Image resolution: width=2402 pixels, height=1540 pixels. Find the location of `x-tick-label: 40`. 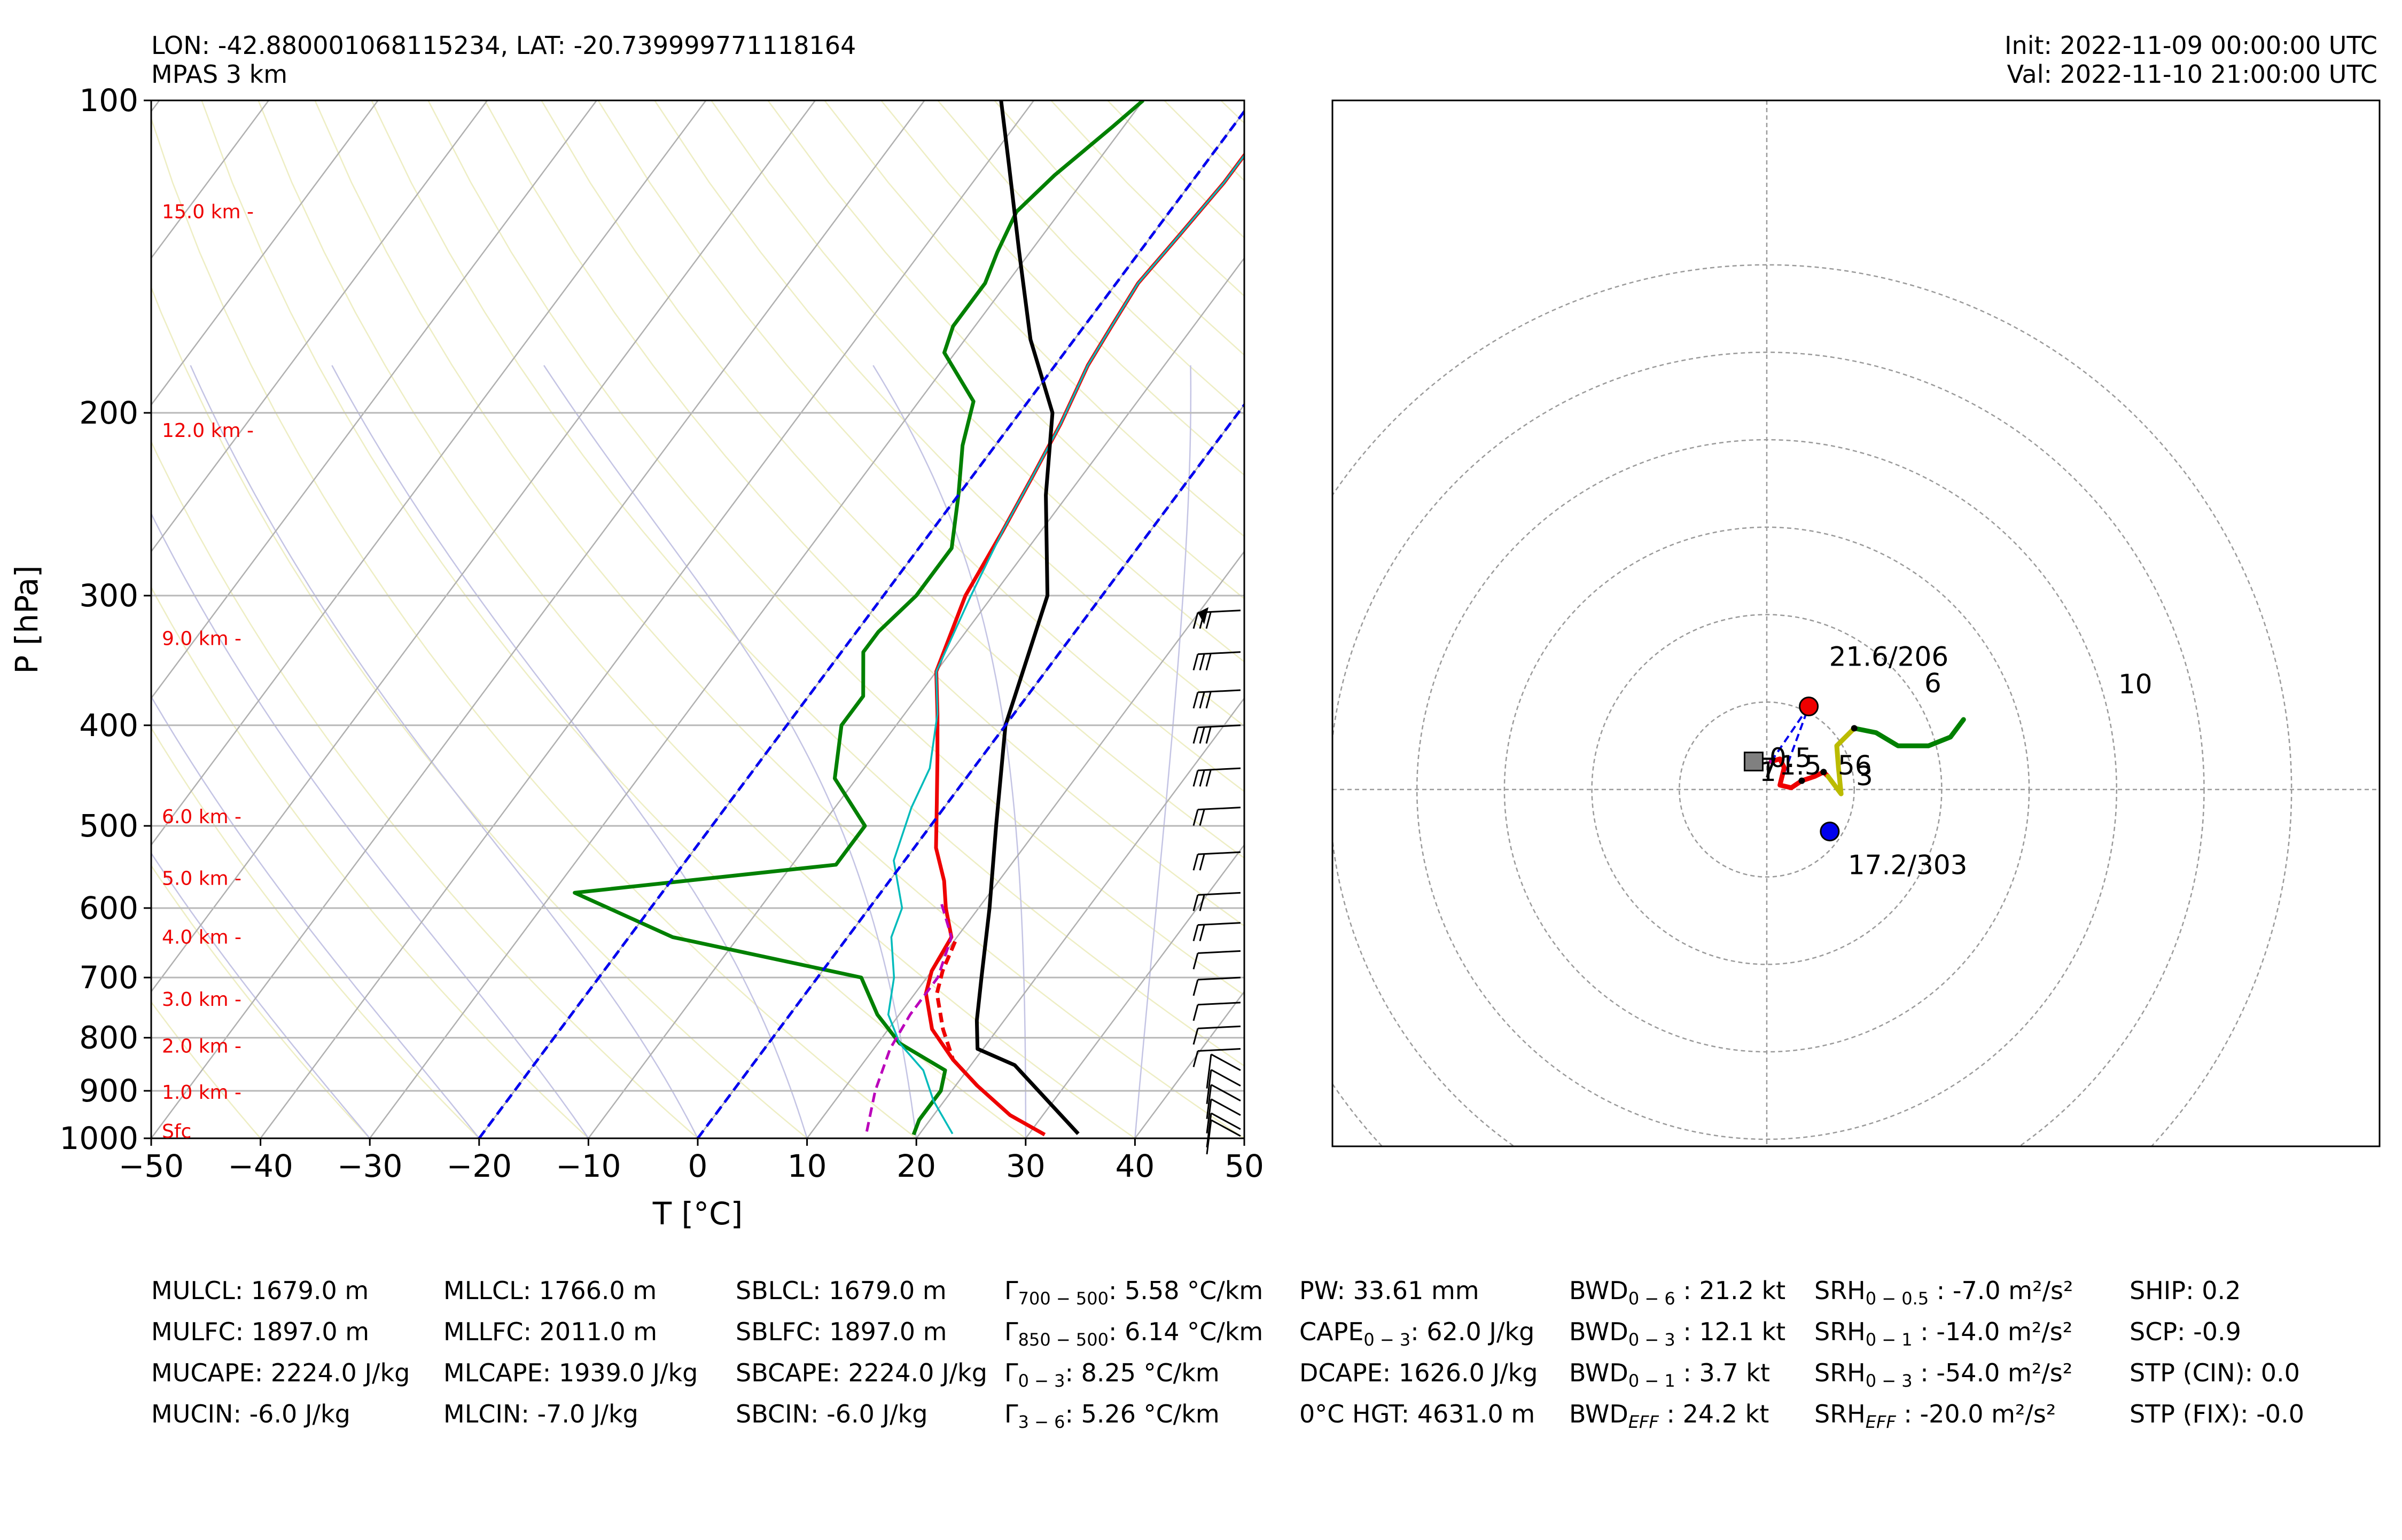

x-tick-label: 40 is located at coordinates (1135, 1166).